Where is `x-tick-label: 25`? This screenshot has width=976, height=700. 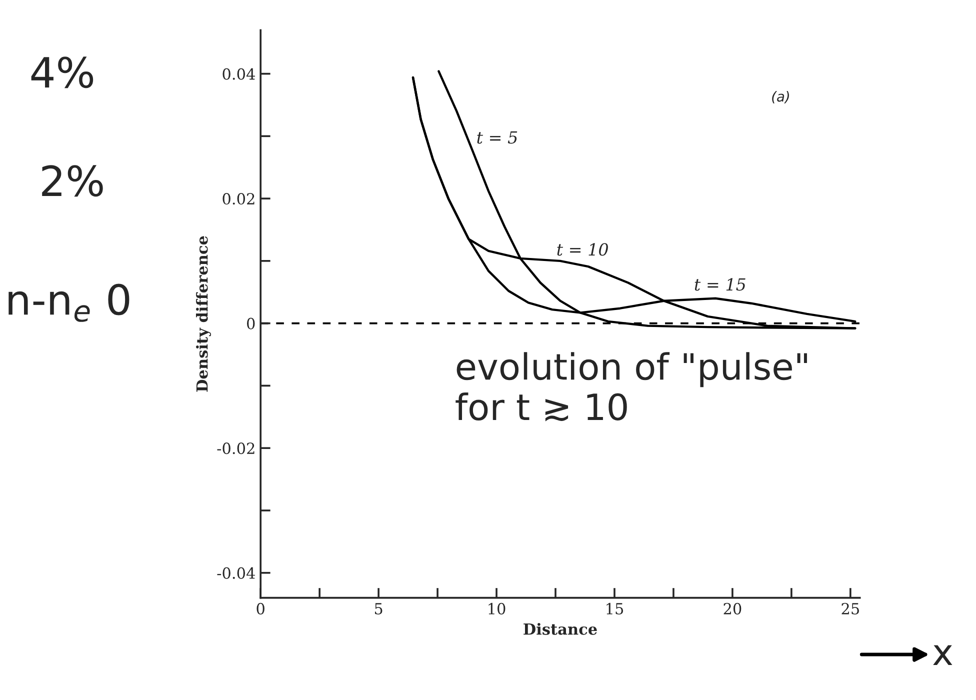 x-tick-label: 25 is located at coordinates (850, 608).